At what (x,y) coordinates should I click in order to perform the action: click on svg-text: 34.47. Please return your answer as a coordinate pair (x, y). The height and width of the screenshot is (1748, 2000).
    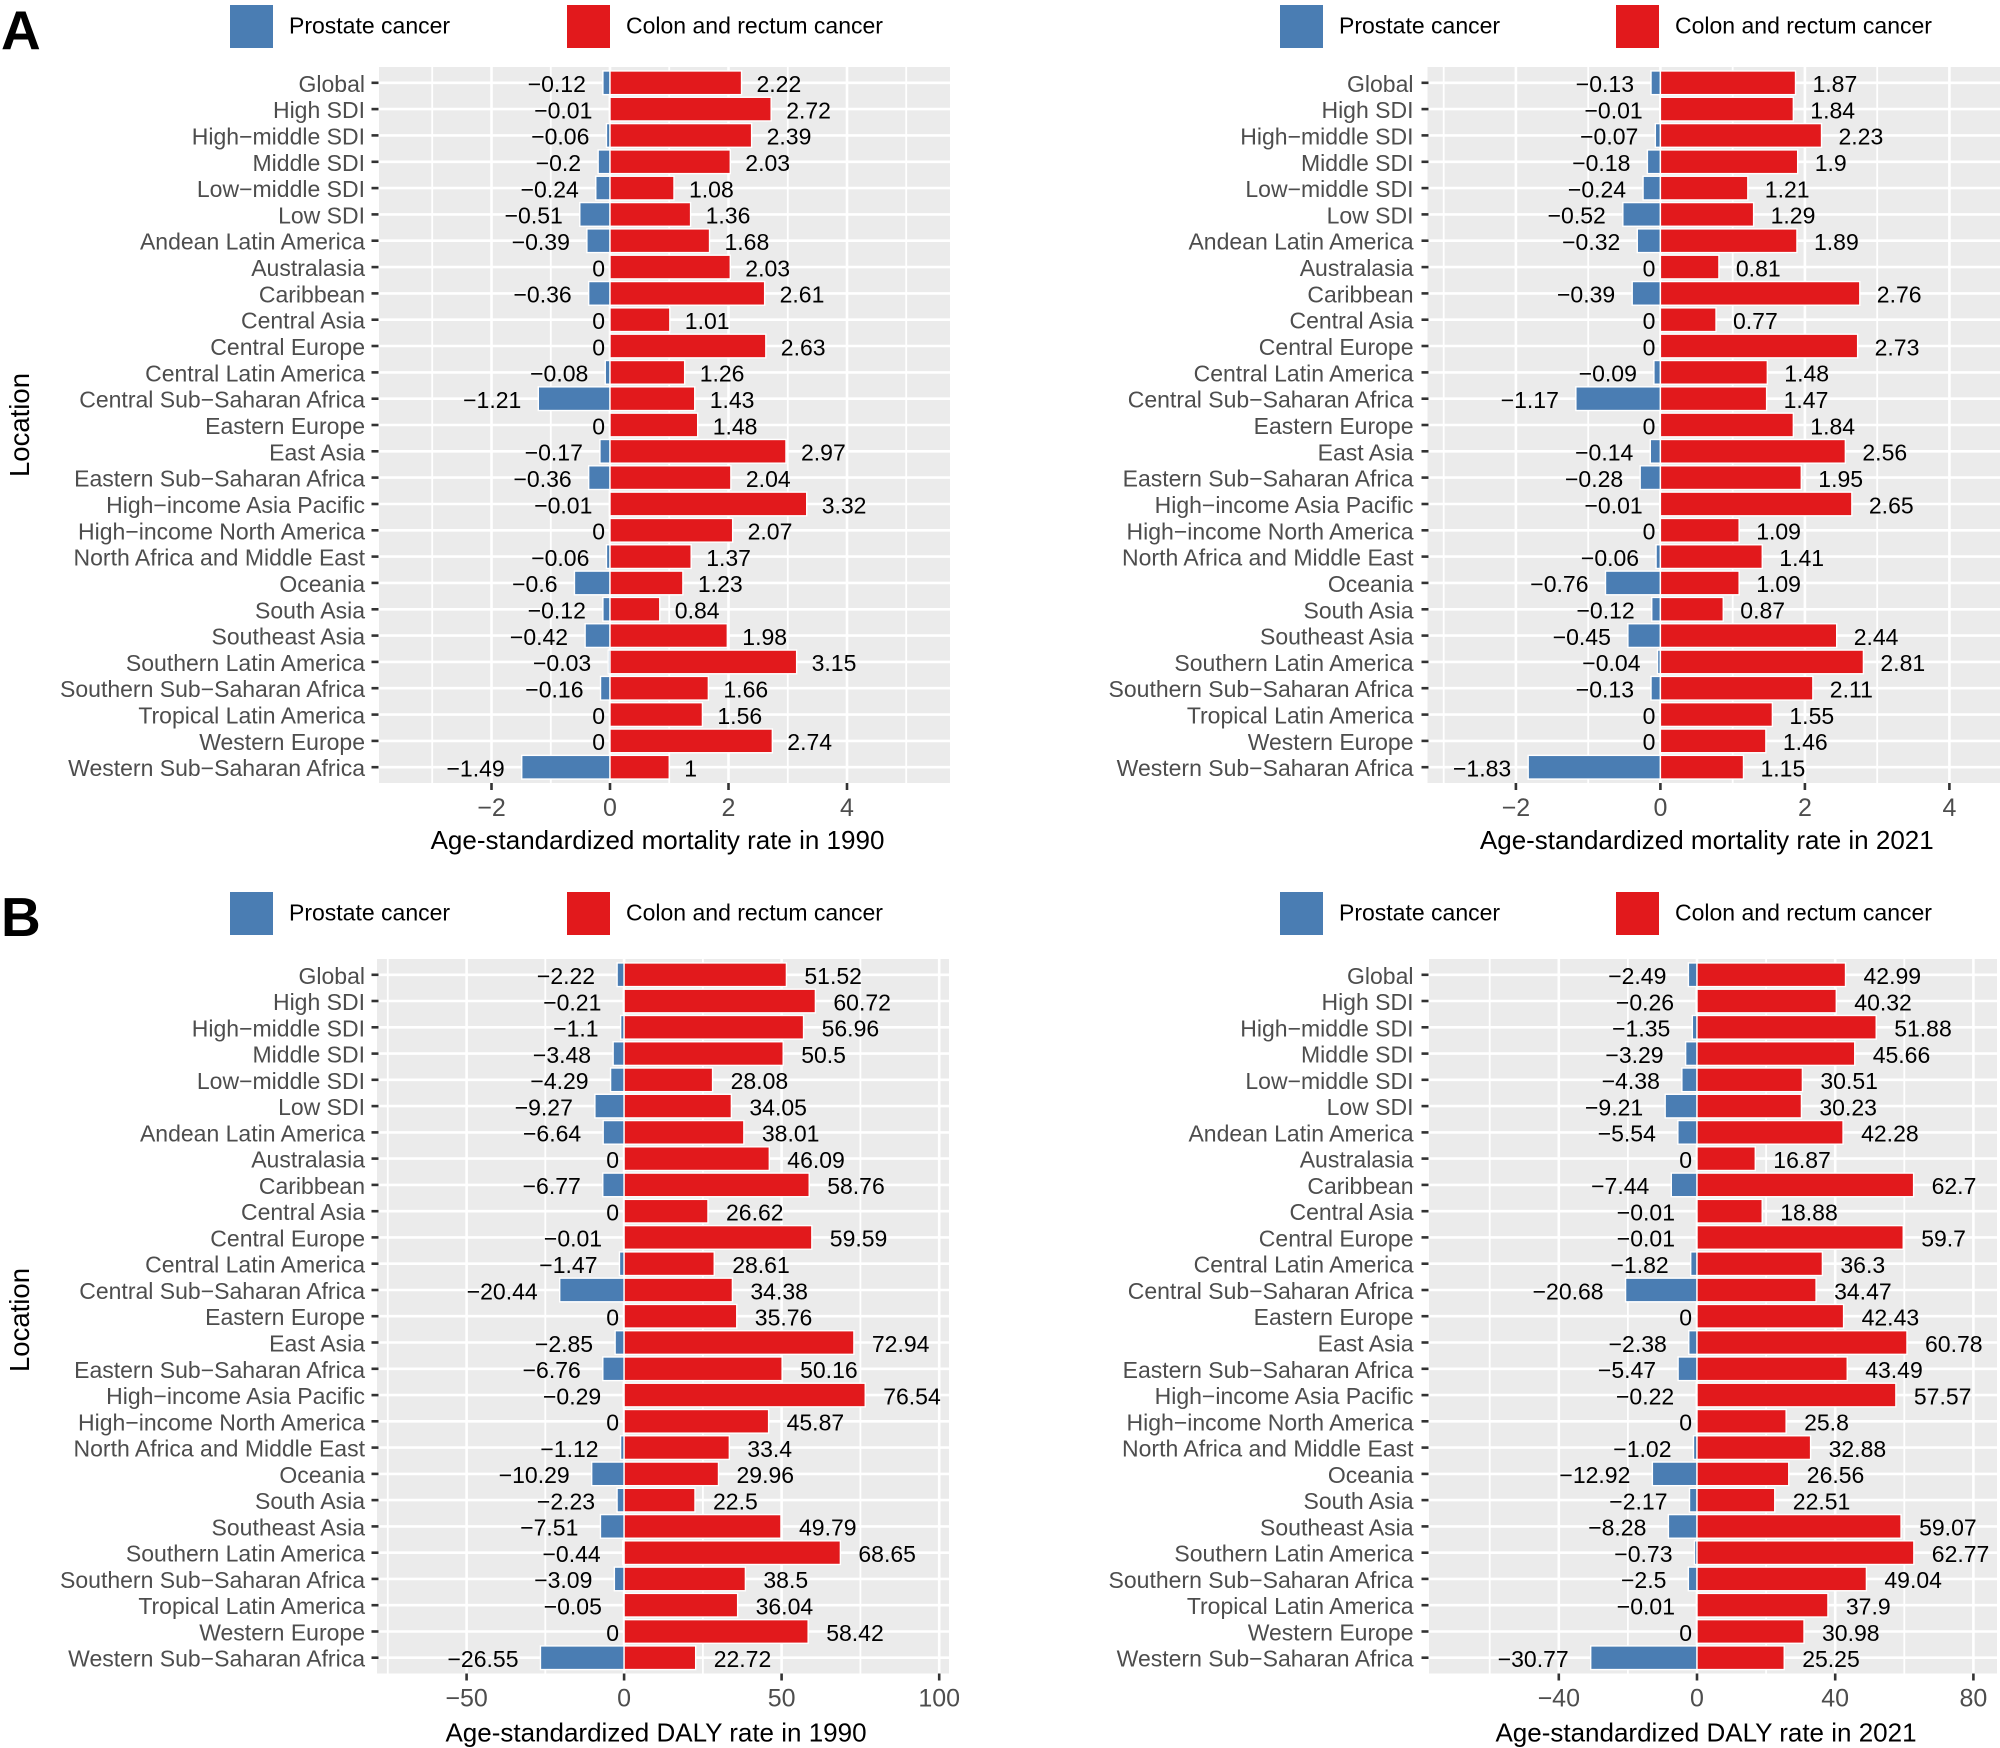
    Looking at the image, I should click on (1863, 1291).